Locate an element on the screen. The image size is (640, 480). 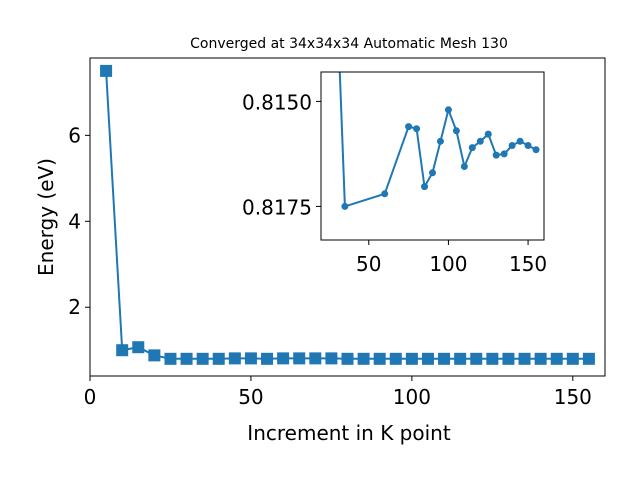
x-axis-label: Increment in K point is located at coordinates (349, 433).